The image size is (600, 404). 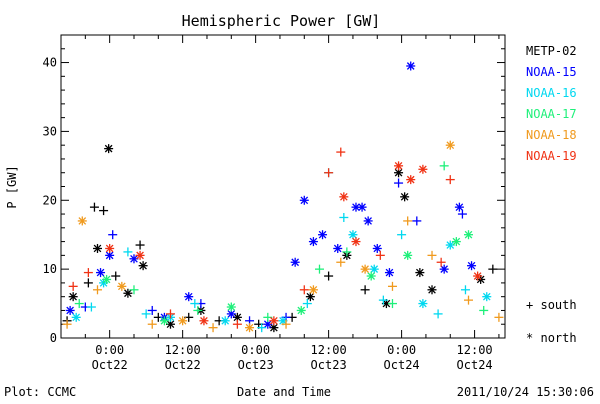 What do you see at coordinates (256, 365) in the screenshot?
I see `x-tick-day-label: Oct23` at bounding box center [256, 365].